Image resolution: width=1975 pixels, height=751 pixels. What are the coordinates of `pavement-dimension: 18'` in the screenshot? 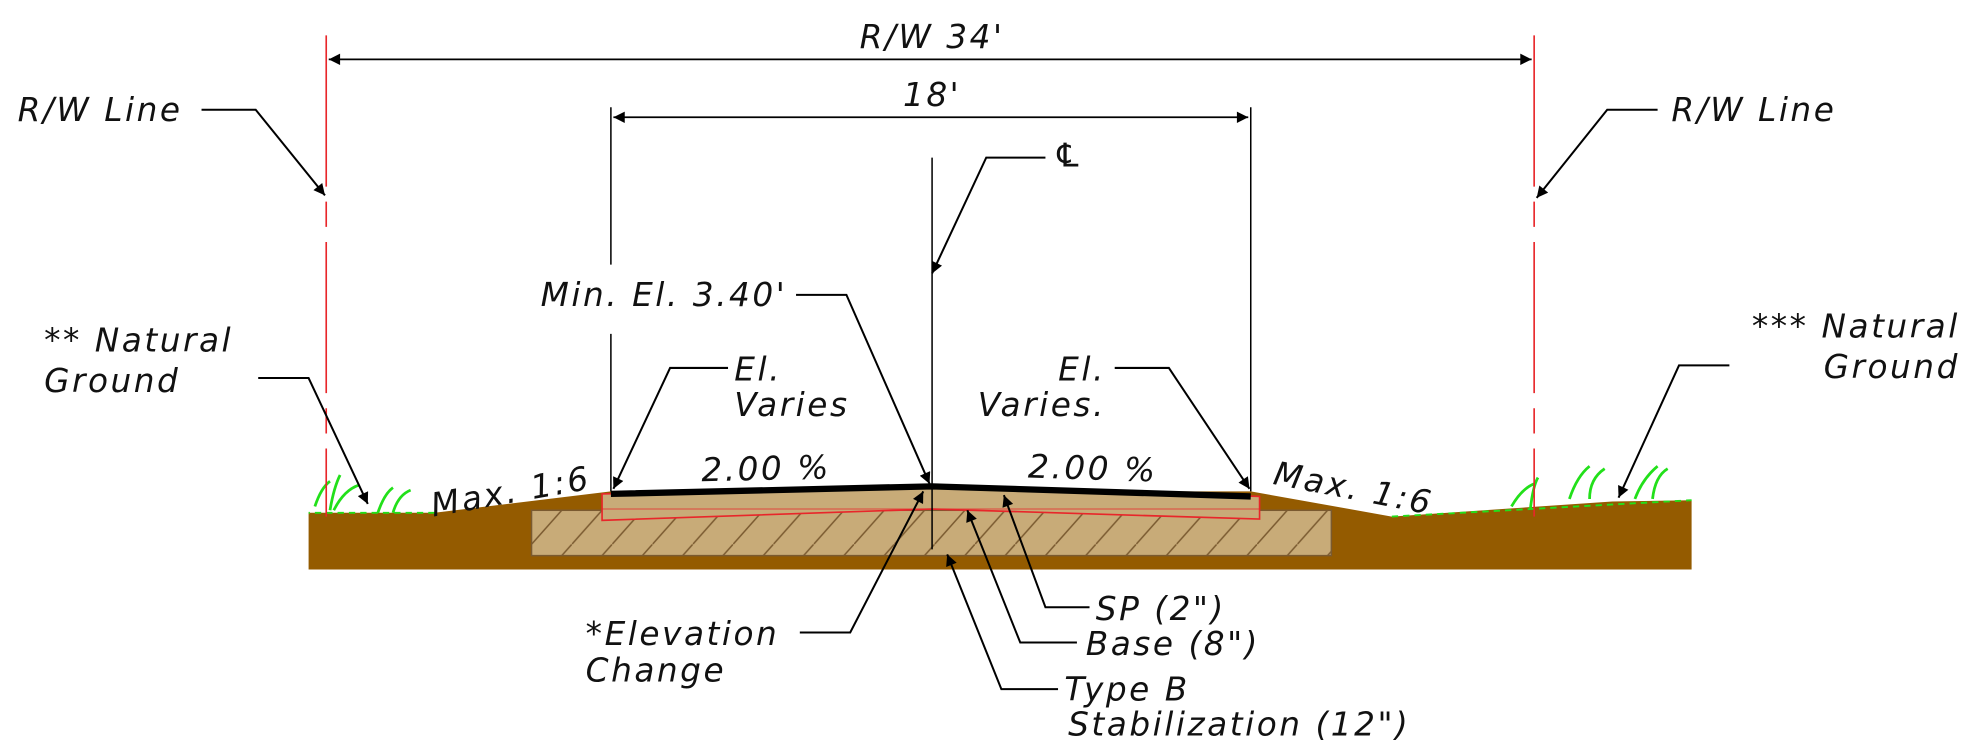 It's located at (932, 95).